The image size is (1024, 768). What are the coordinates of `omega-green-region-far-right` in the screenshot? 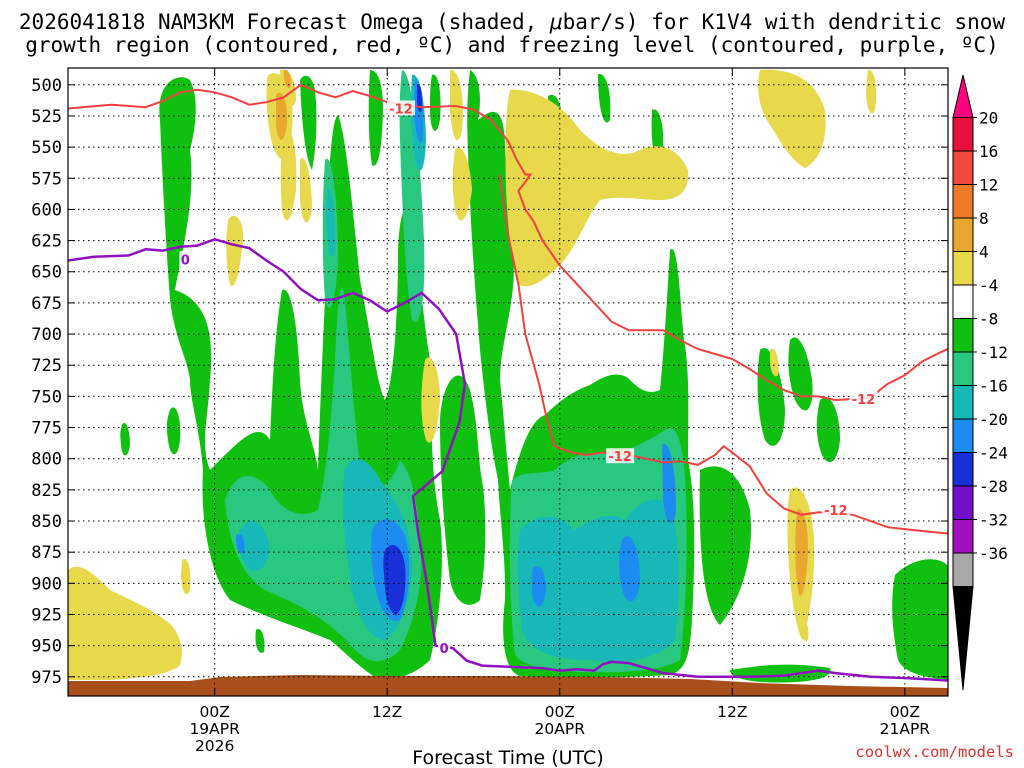 It's located at (920, 619).